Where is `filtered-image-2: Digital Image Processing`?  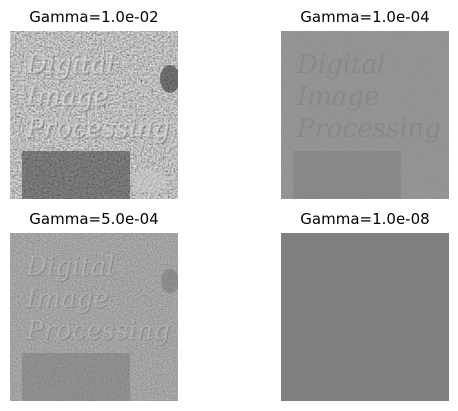
filtered-image-2: Digital Image Processing is located at coordinates (365, 115).